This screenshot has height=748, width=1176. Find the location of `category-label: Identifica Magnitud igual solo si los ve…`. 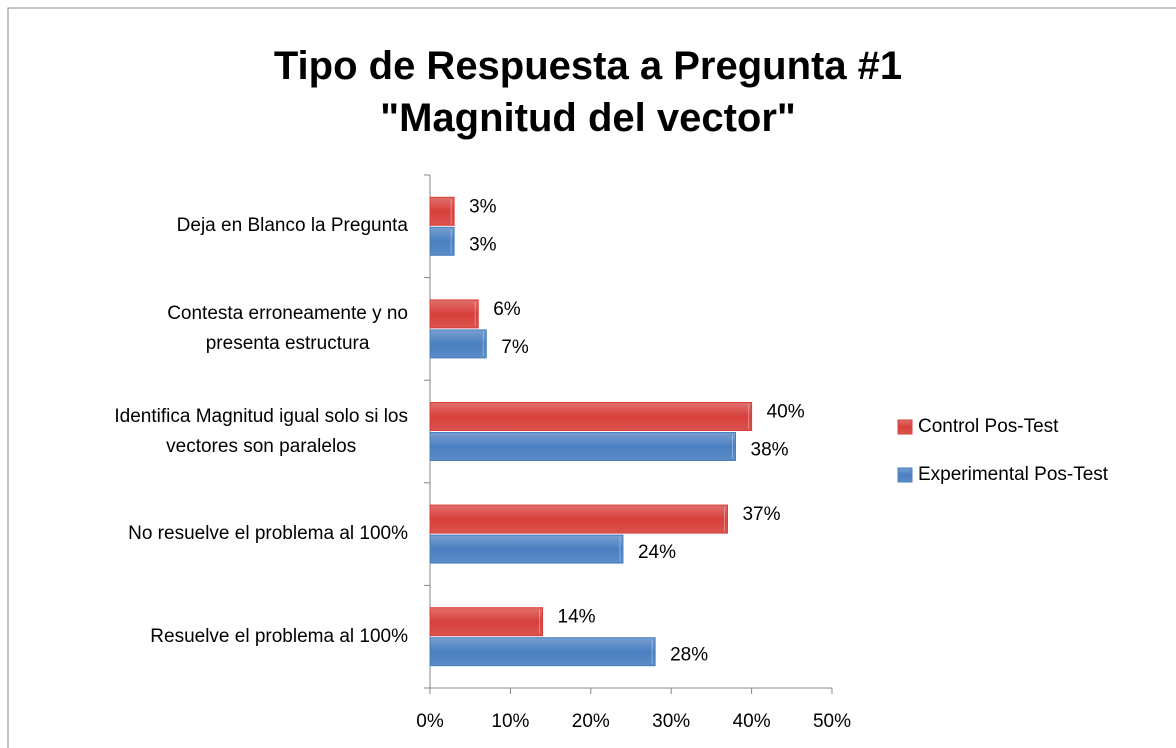

category-label: Identifica Magnitud igual solo si los ve… is located at coordinates (261, 431).